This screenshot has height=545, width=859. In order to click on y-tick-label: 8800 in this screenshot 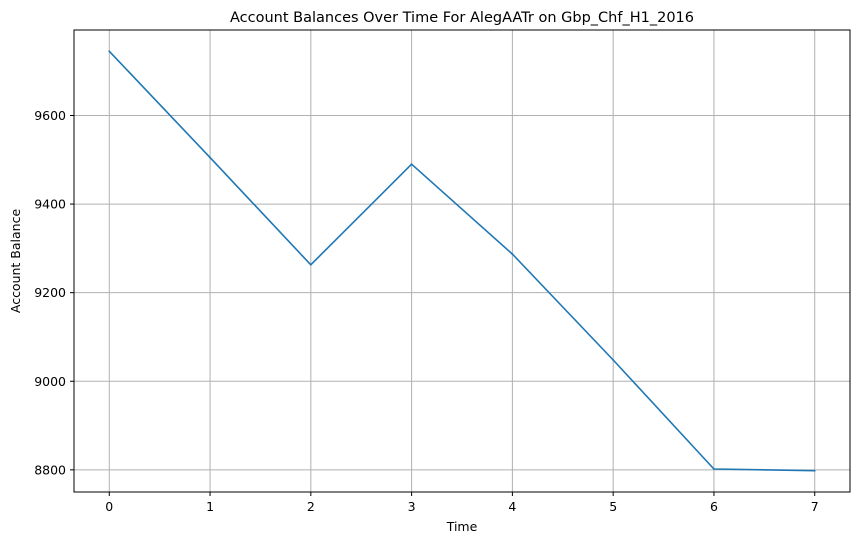, I will do `click(50, 469)`.